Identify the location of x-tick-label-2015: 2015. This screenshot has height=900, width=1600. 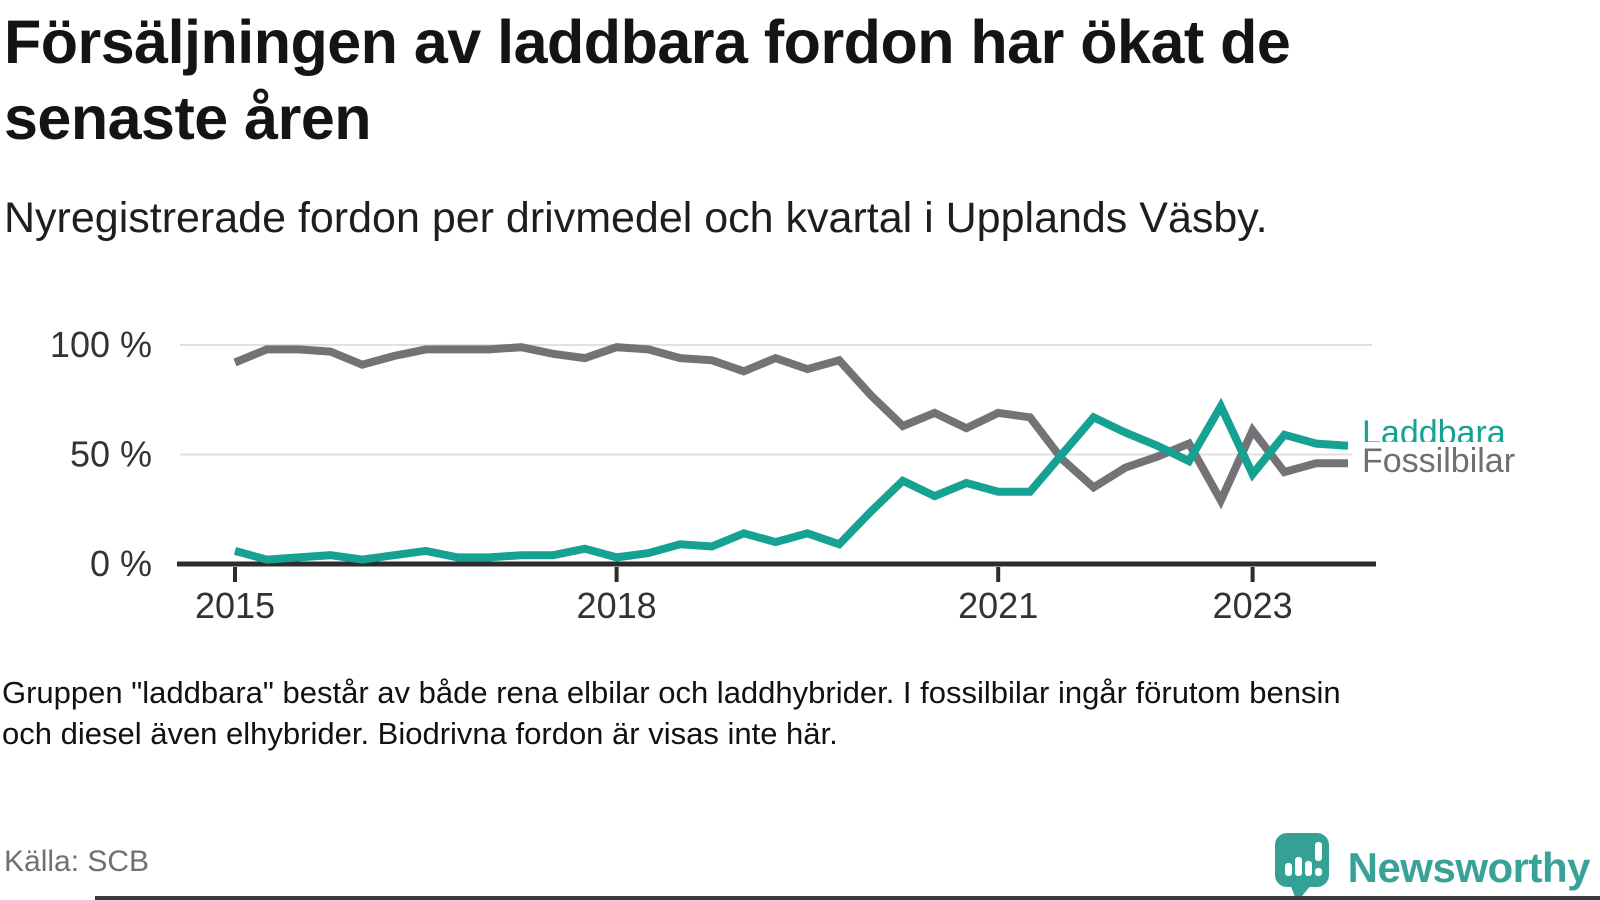
(235, 605).